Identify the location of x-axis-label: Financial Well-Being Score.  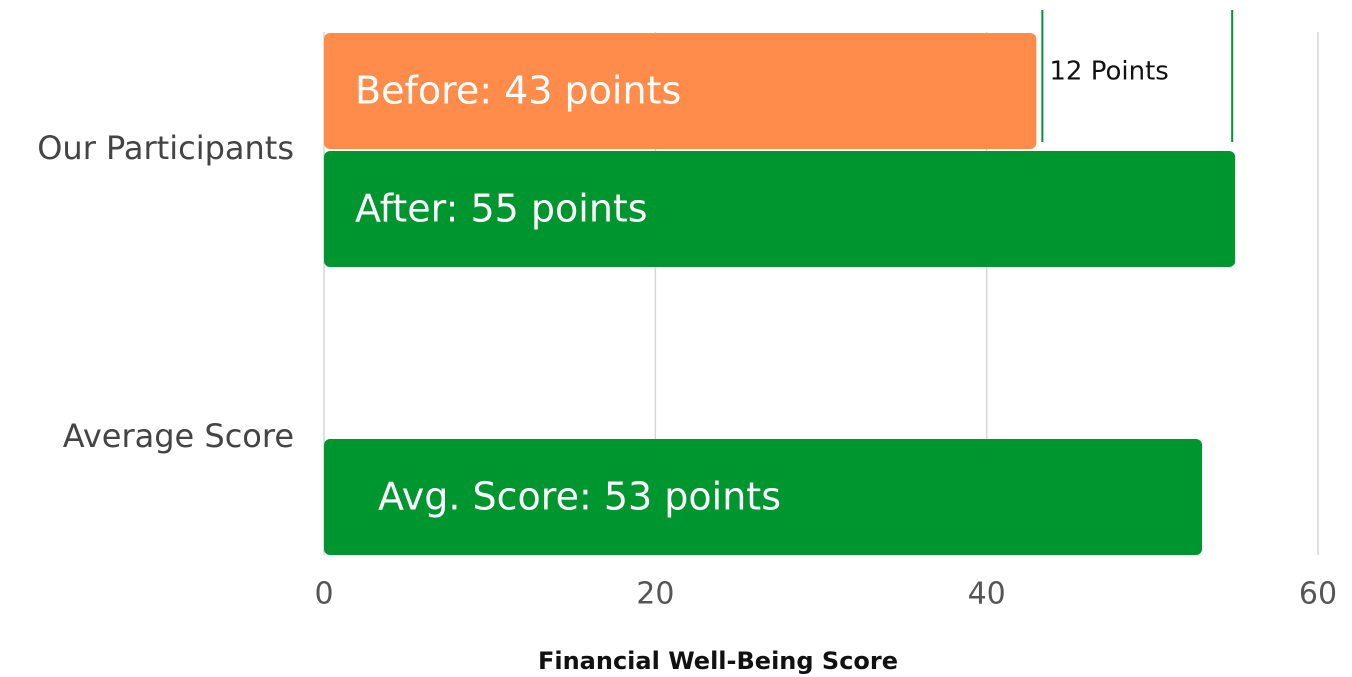
(718, 661).